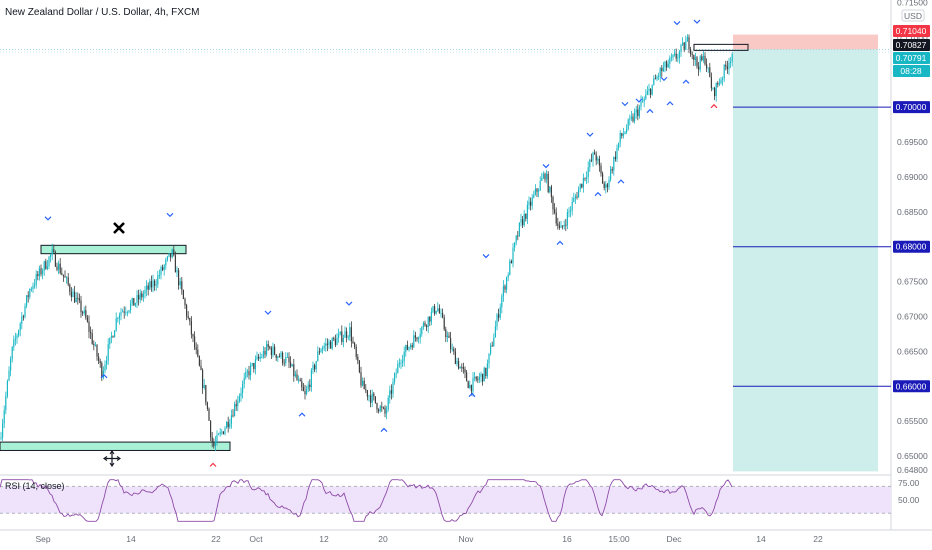 The image size is (932, 550). I want to click on currency-badge-label: USD, so click(913, 16).